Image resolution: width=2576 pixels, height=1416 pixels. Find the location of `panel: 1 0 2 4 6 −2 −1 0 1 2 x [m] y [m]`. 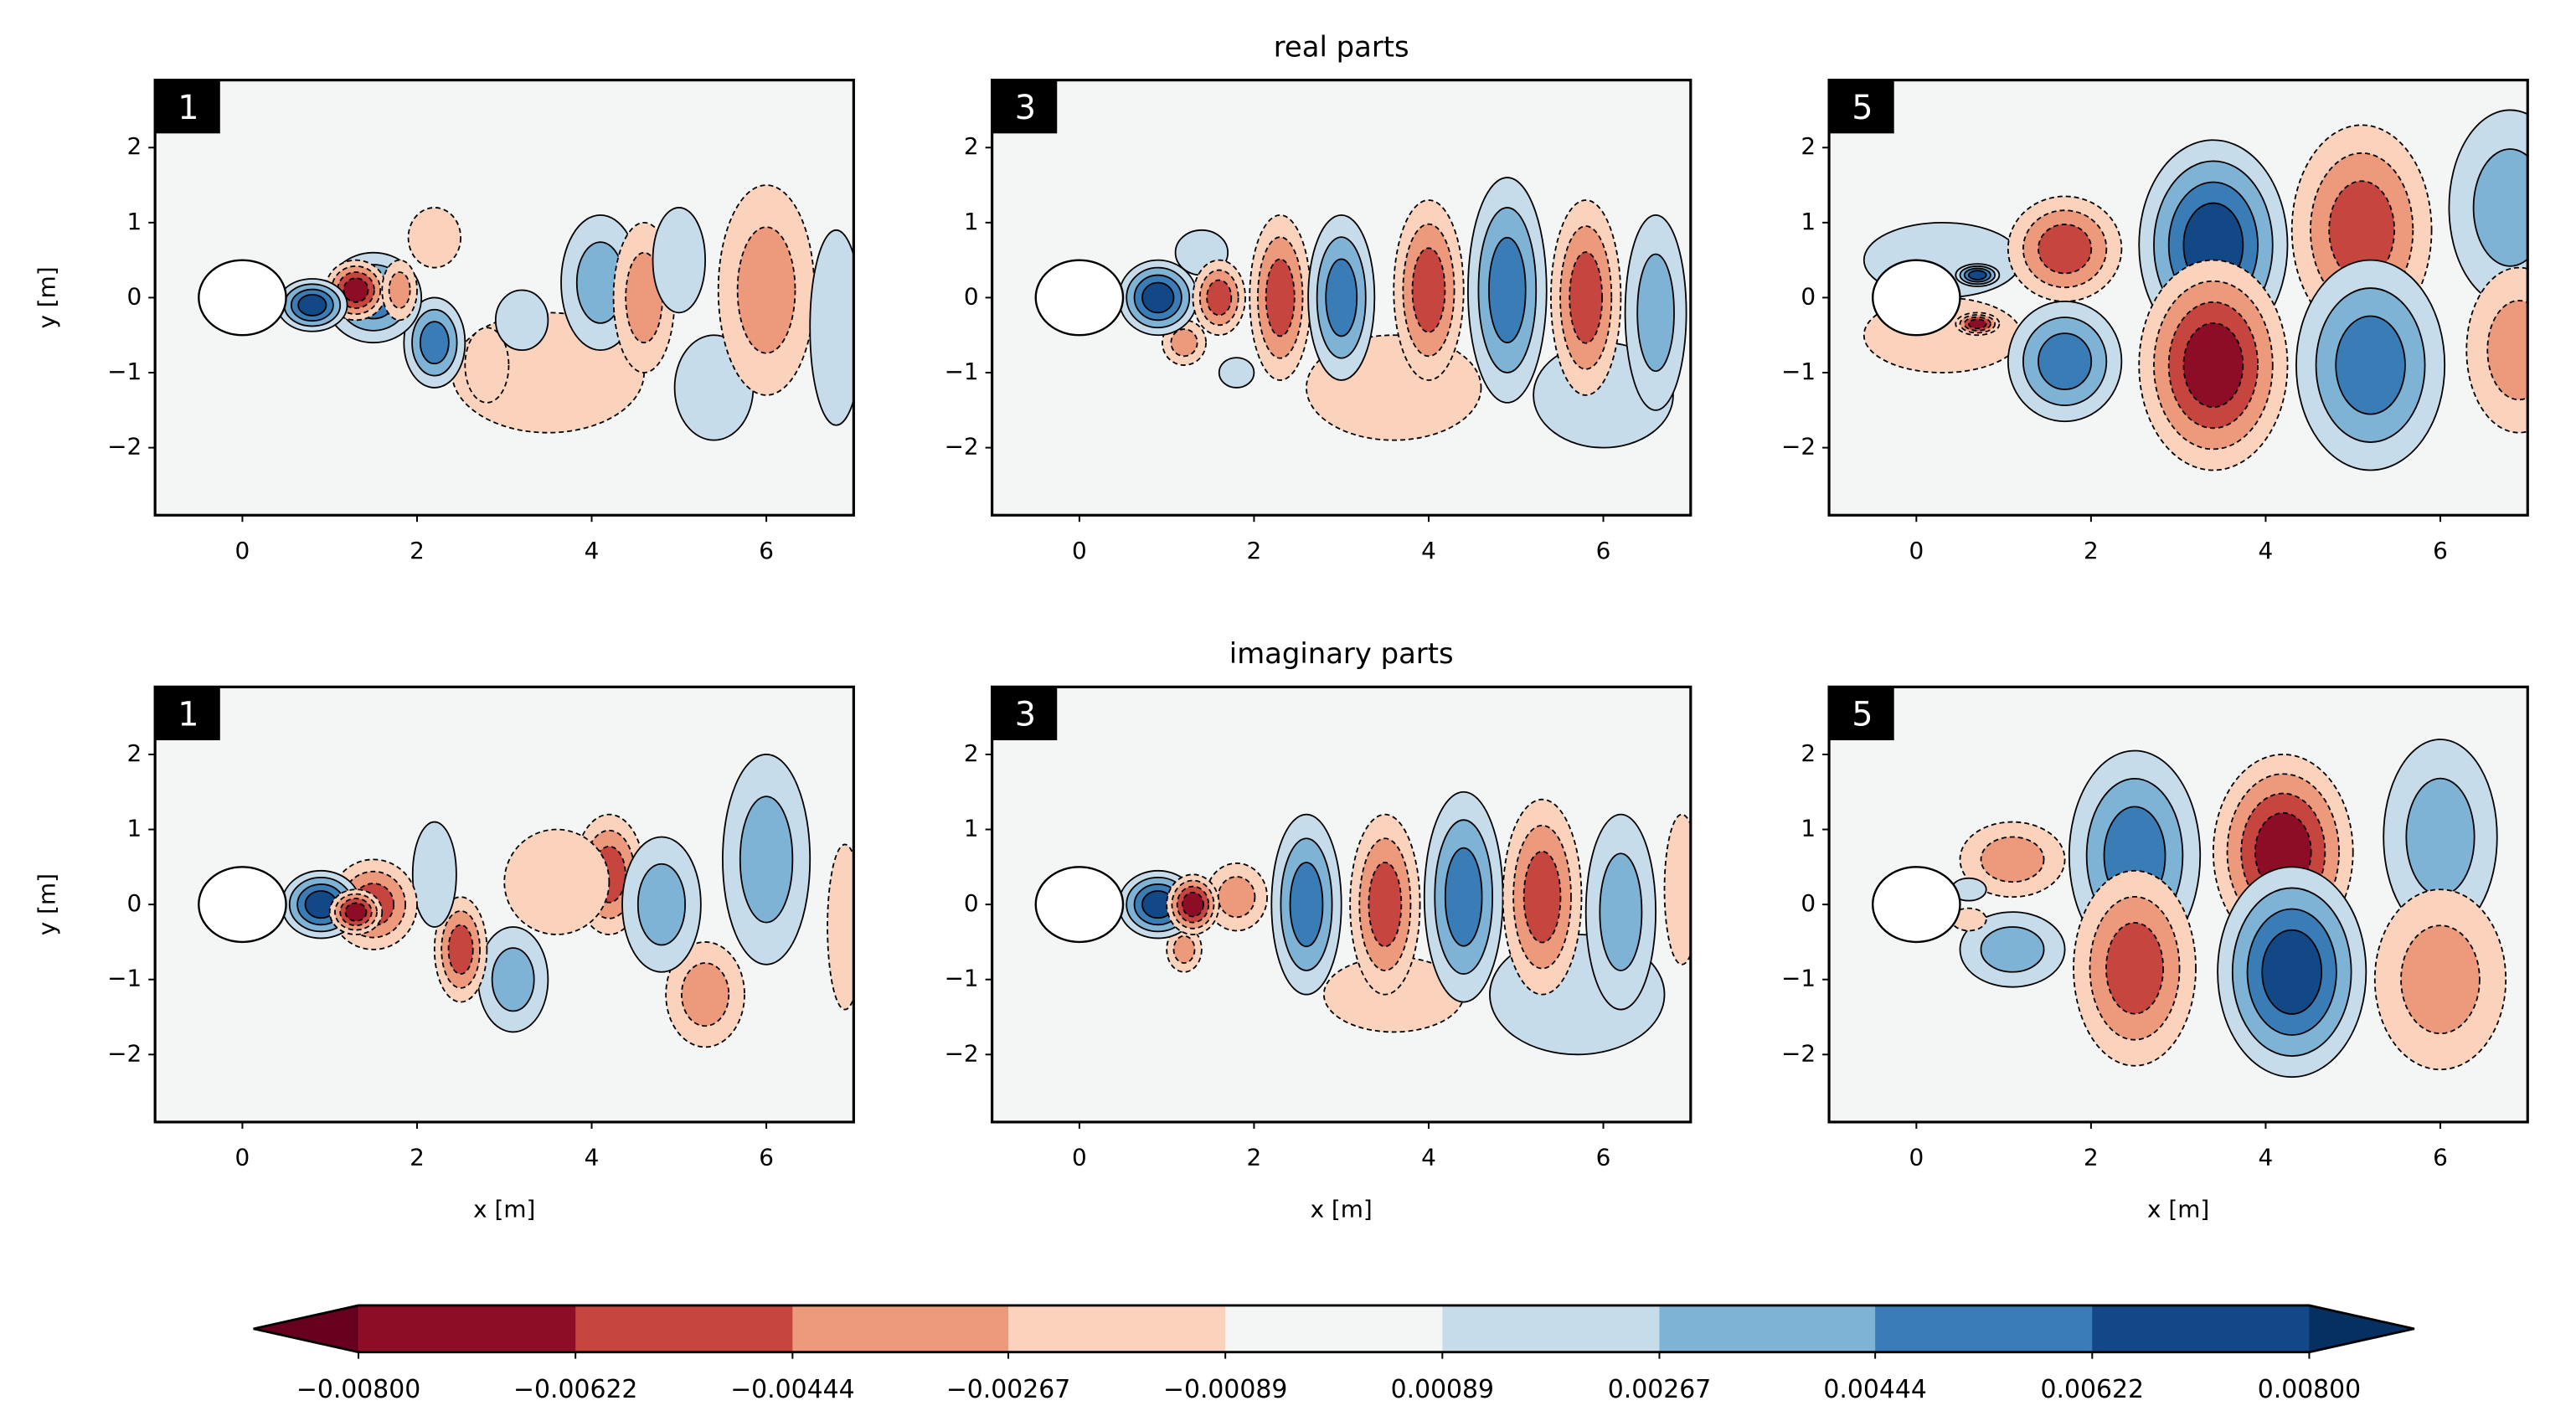

panel: 1 0 2 4 6 −2 −1 0 1 2 x [m] y [m] is located at coordinates (444, 954).